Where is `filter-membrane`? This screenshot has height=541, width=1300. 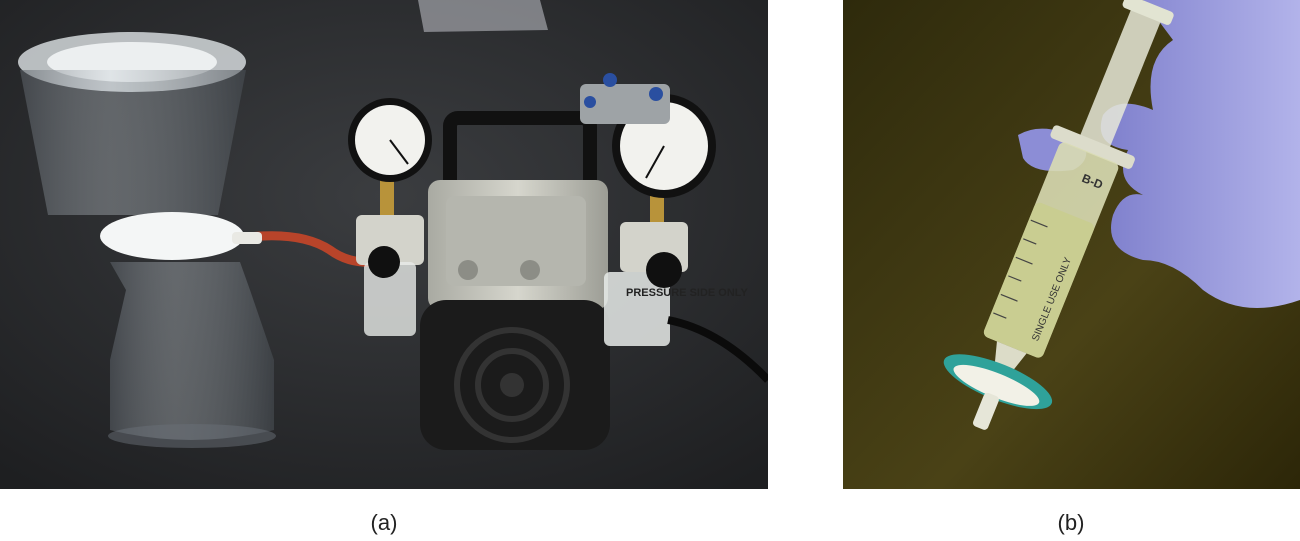
filter-membrane is located at coordinates (172, 236).